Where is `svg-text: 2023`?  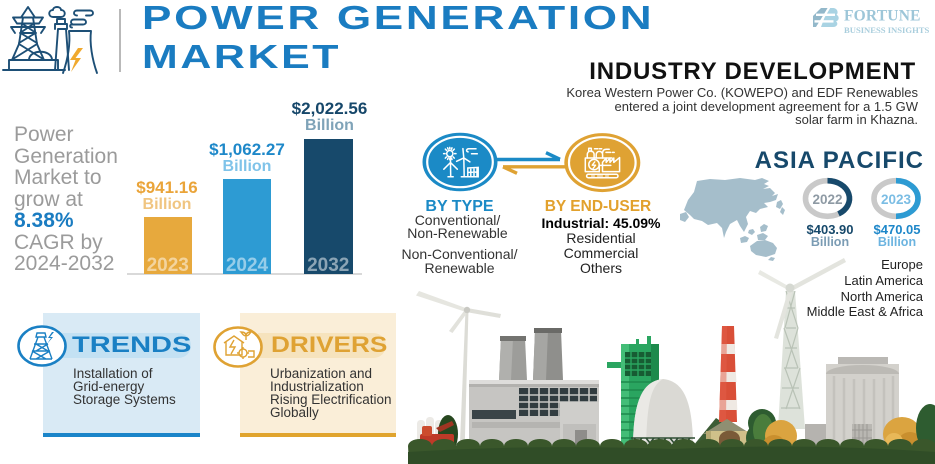 svg-text: 2023 is located at coordinates (896, 199).